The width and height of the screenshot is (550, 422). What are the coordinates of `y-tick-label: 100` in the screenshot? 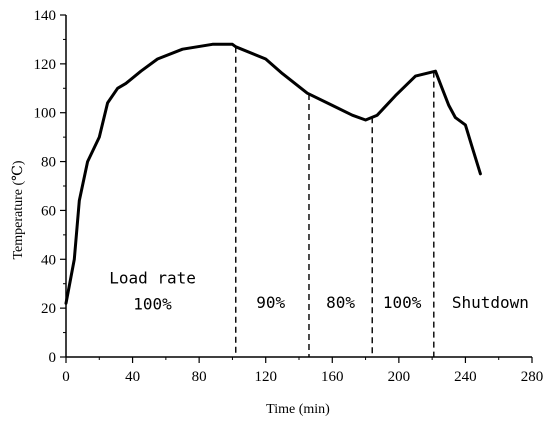 It's located at (45, 114).